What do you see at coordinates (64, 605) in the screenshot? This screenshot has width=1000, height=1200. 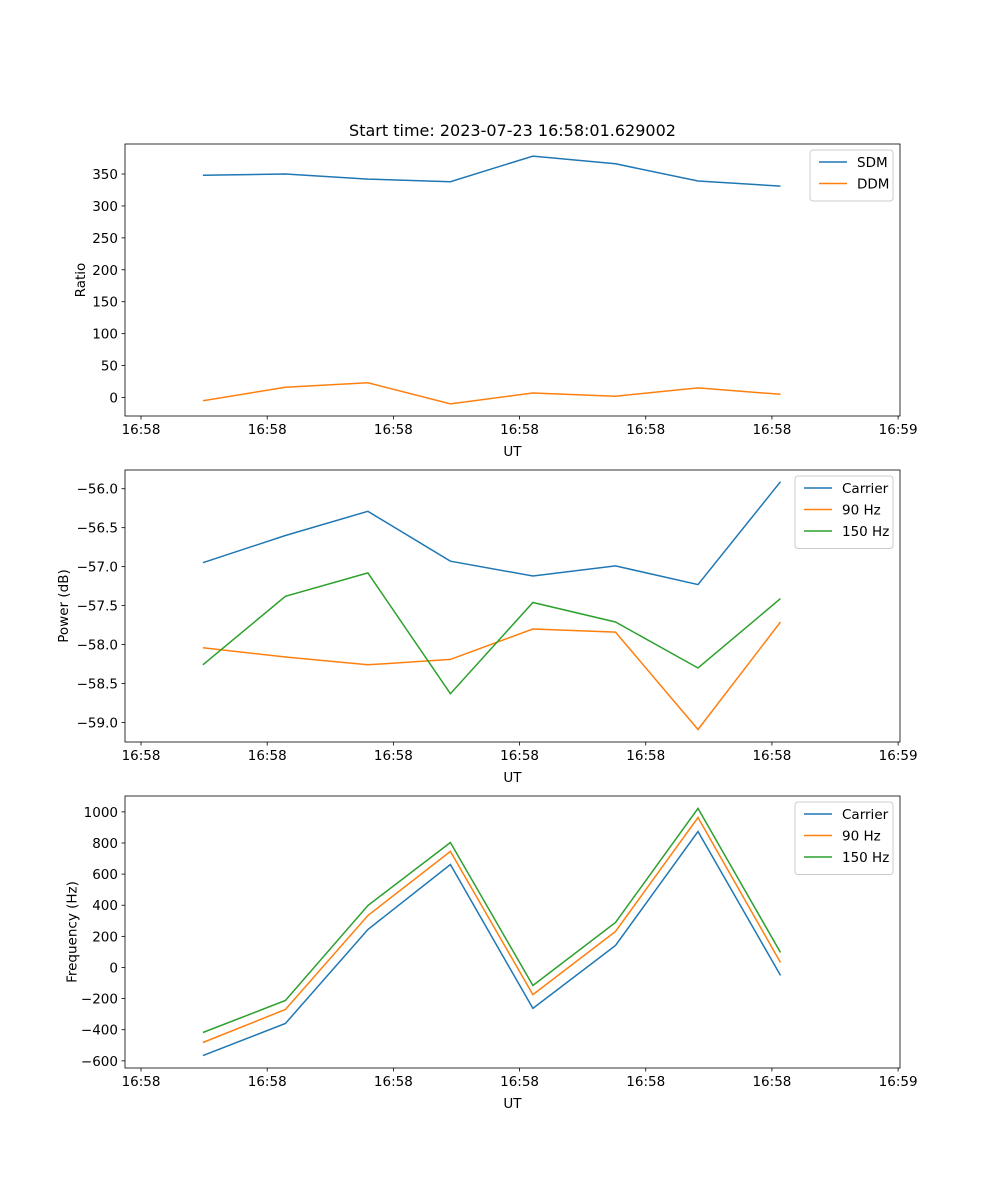 I see `y-axis-label: Power (dB)` at bounding box center [64, 605].